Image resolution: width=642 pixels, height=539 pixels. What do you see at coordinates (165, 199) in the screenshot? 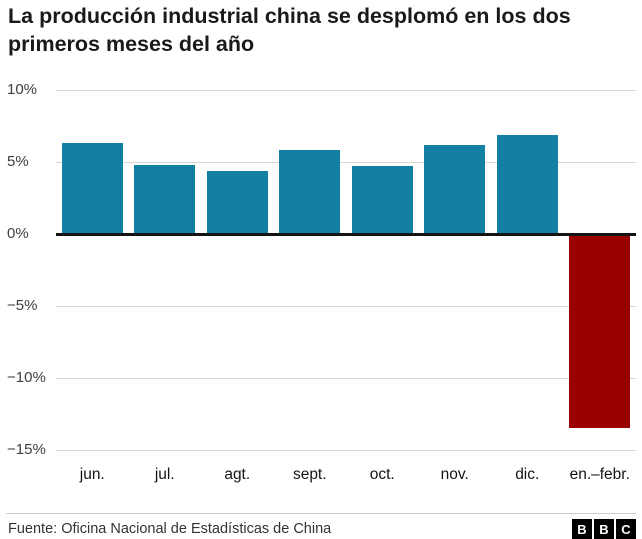
I see `bar-jul` at bounding box center [165, 199].